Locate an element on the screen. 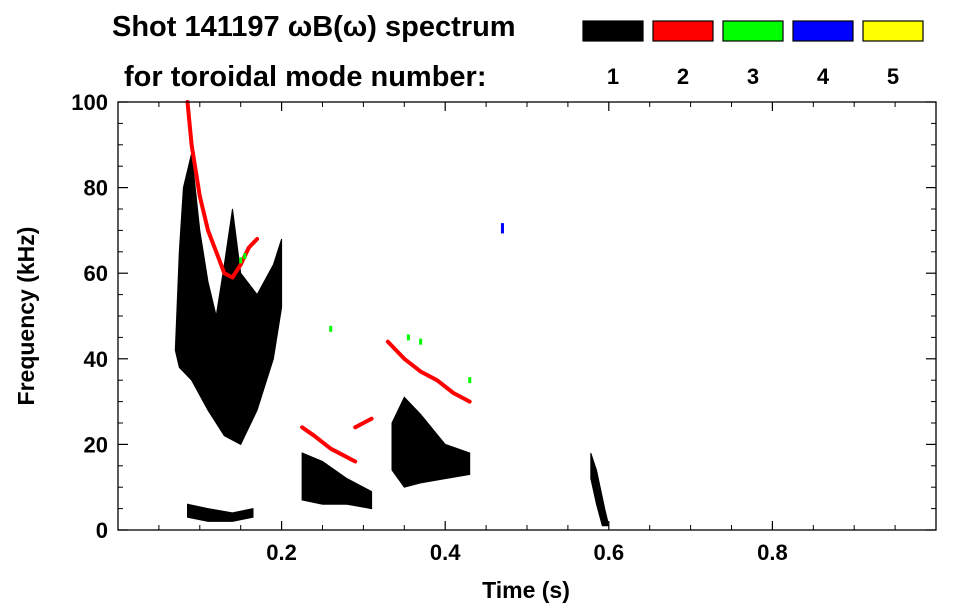 The height and width of the screenshot is (615, 963). x-axis-label: Time (s) is located at coordinates (526, 590).